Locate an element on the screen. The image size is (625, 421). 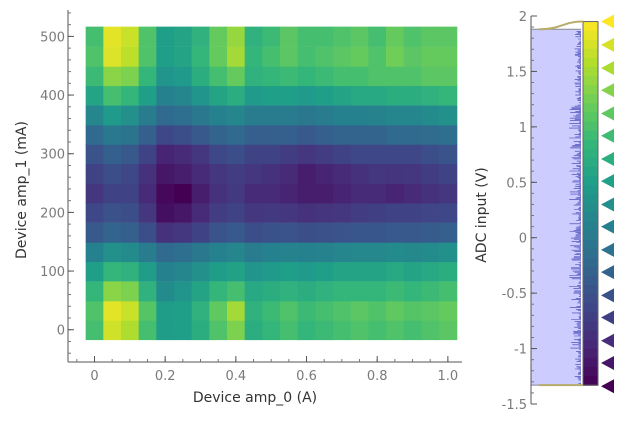
histogram-y-tick-label: -1.5 is located at coordinates (514, 405).